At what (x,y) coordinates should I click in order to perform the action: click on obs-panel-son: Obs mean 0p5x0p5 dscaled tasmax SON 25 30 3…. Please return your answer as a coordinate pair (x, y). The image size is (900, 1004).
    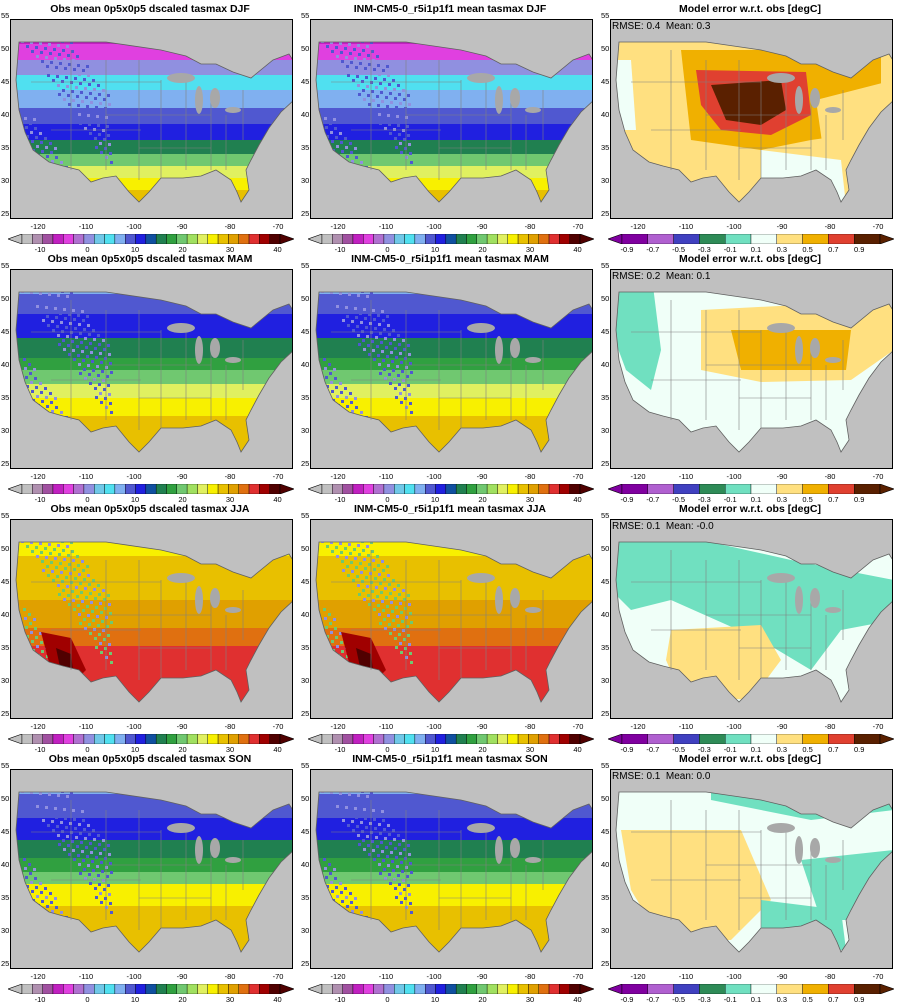
    Looking at the image, I should click on (150, 877).